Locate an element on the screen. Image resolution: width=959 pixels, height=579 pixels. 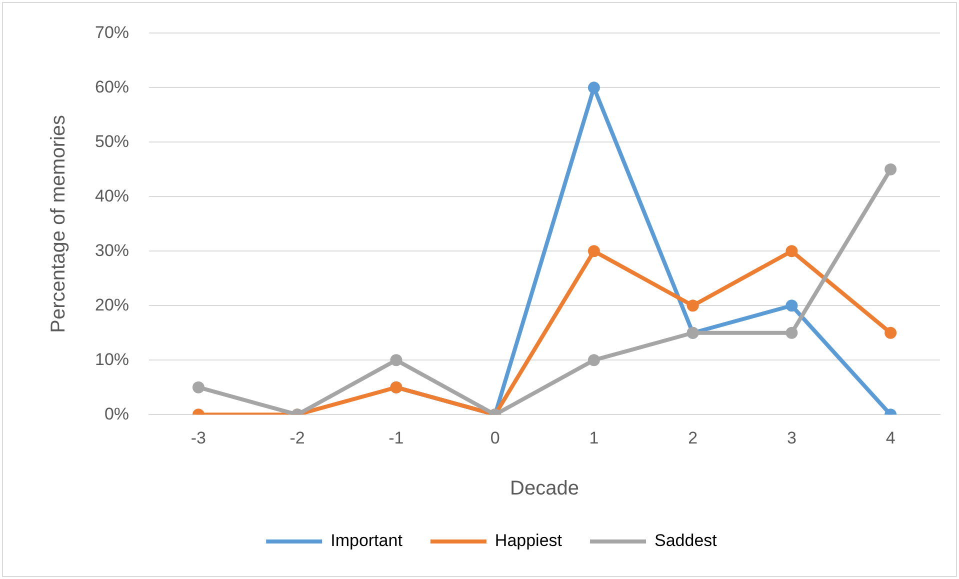
y-tick-label: 60% is located at coordinates (112, 86).